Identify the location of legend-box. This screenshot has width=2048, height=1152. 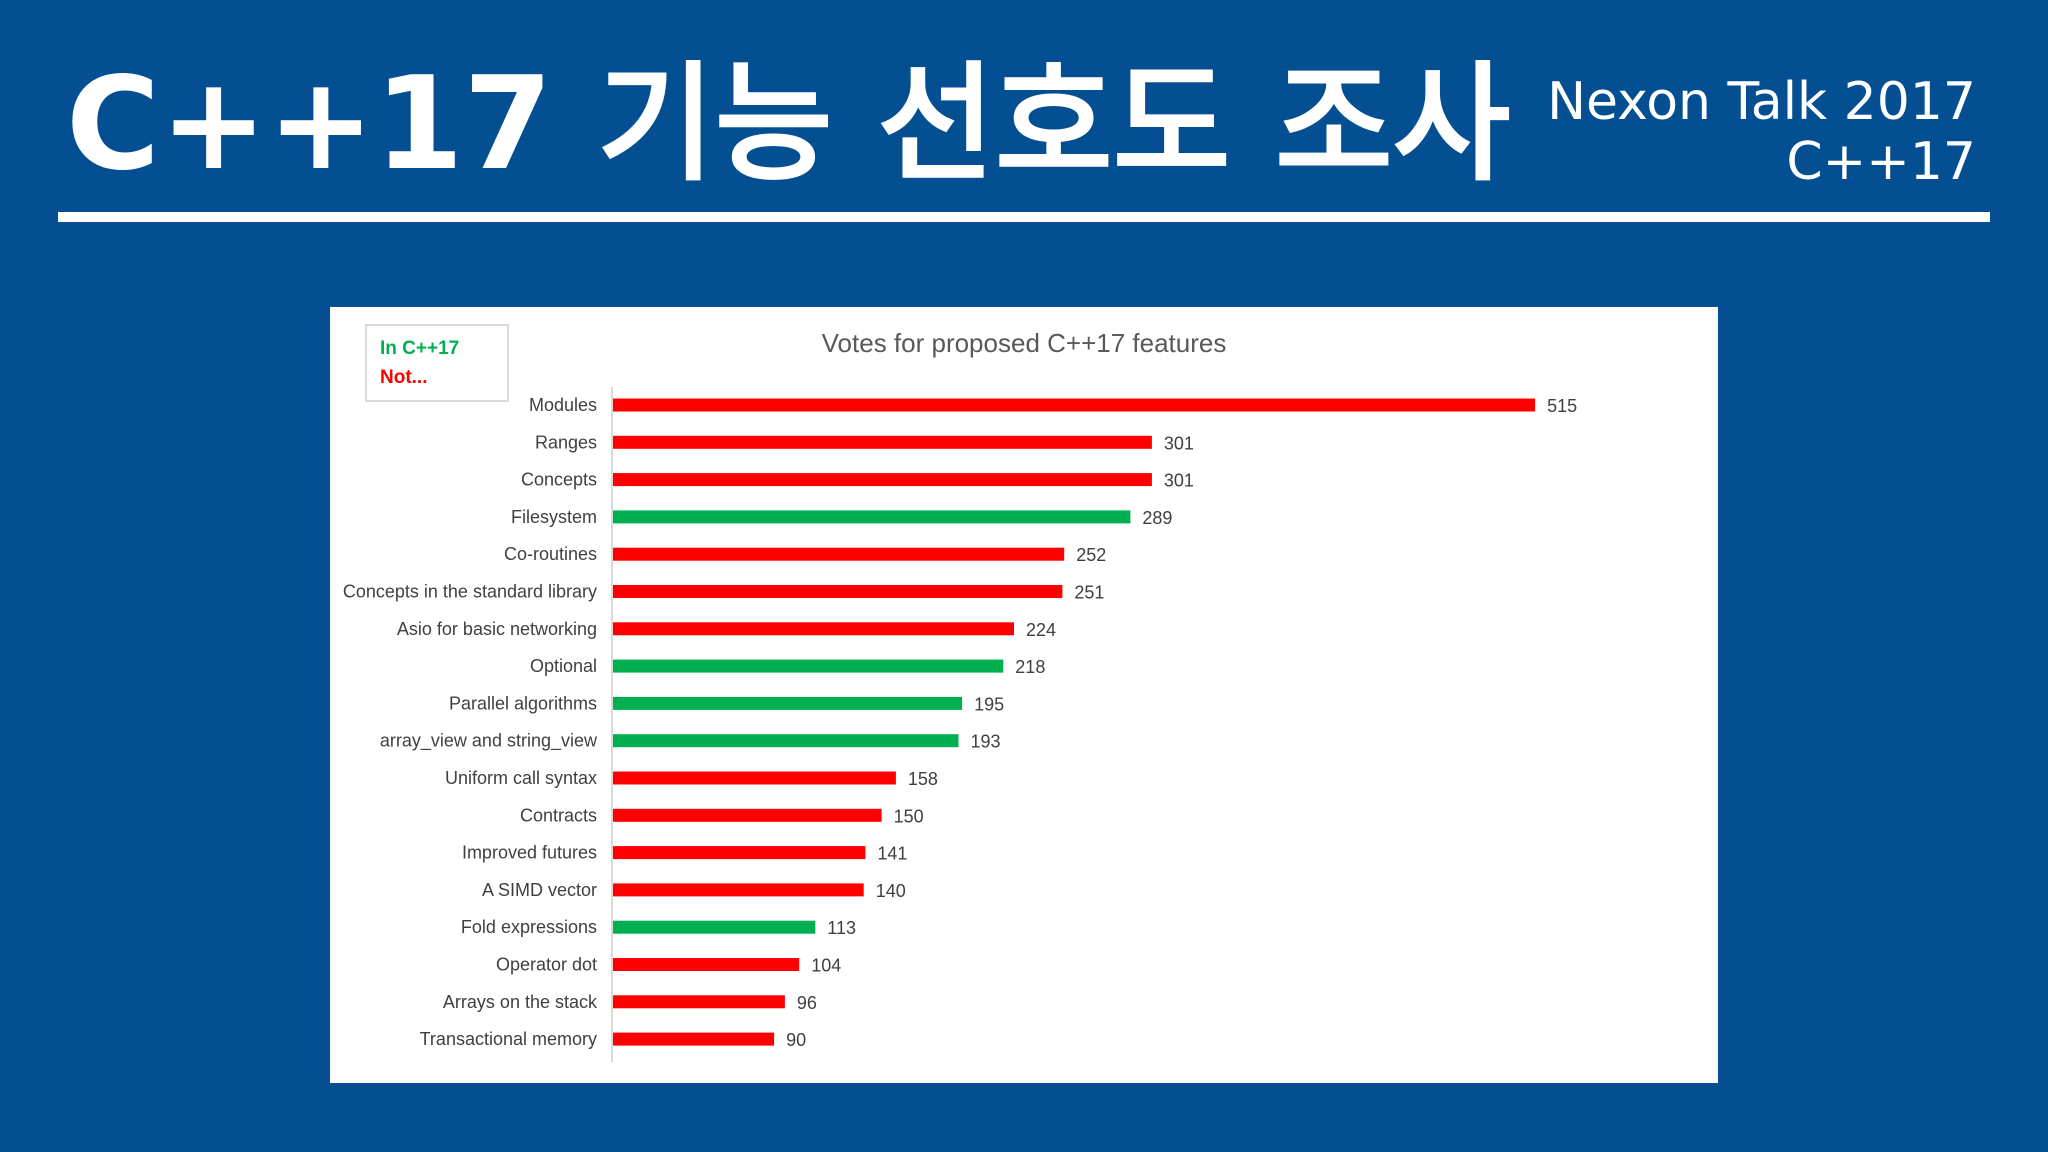
(437, 363).